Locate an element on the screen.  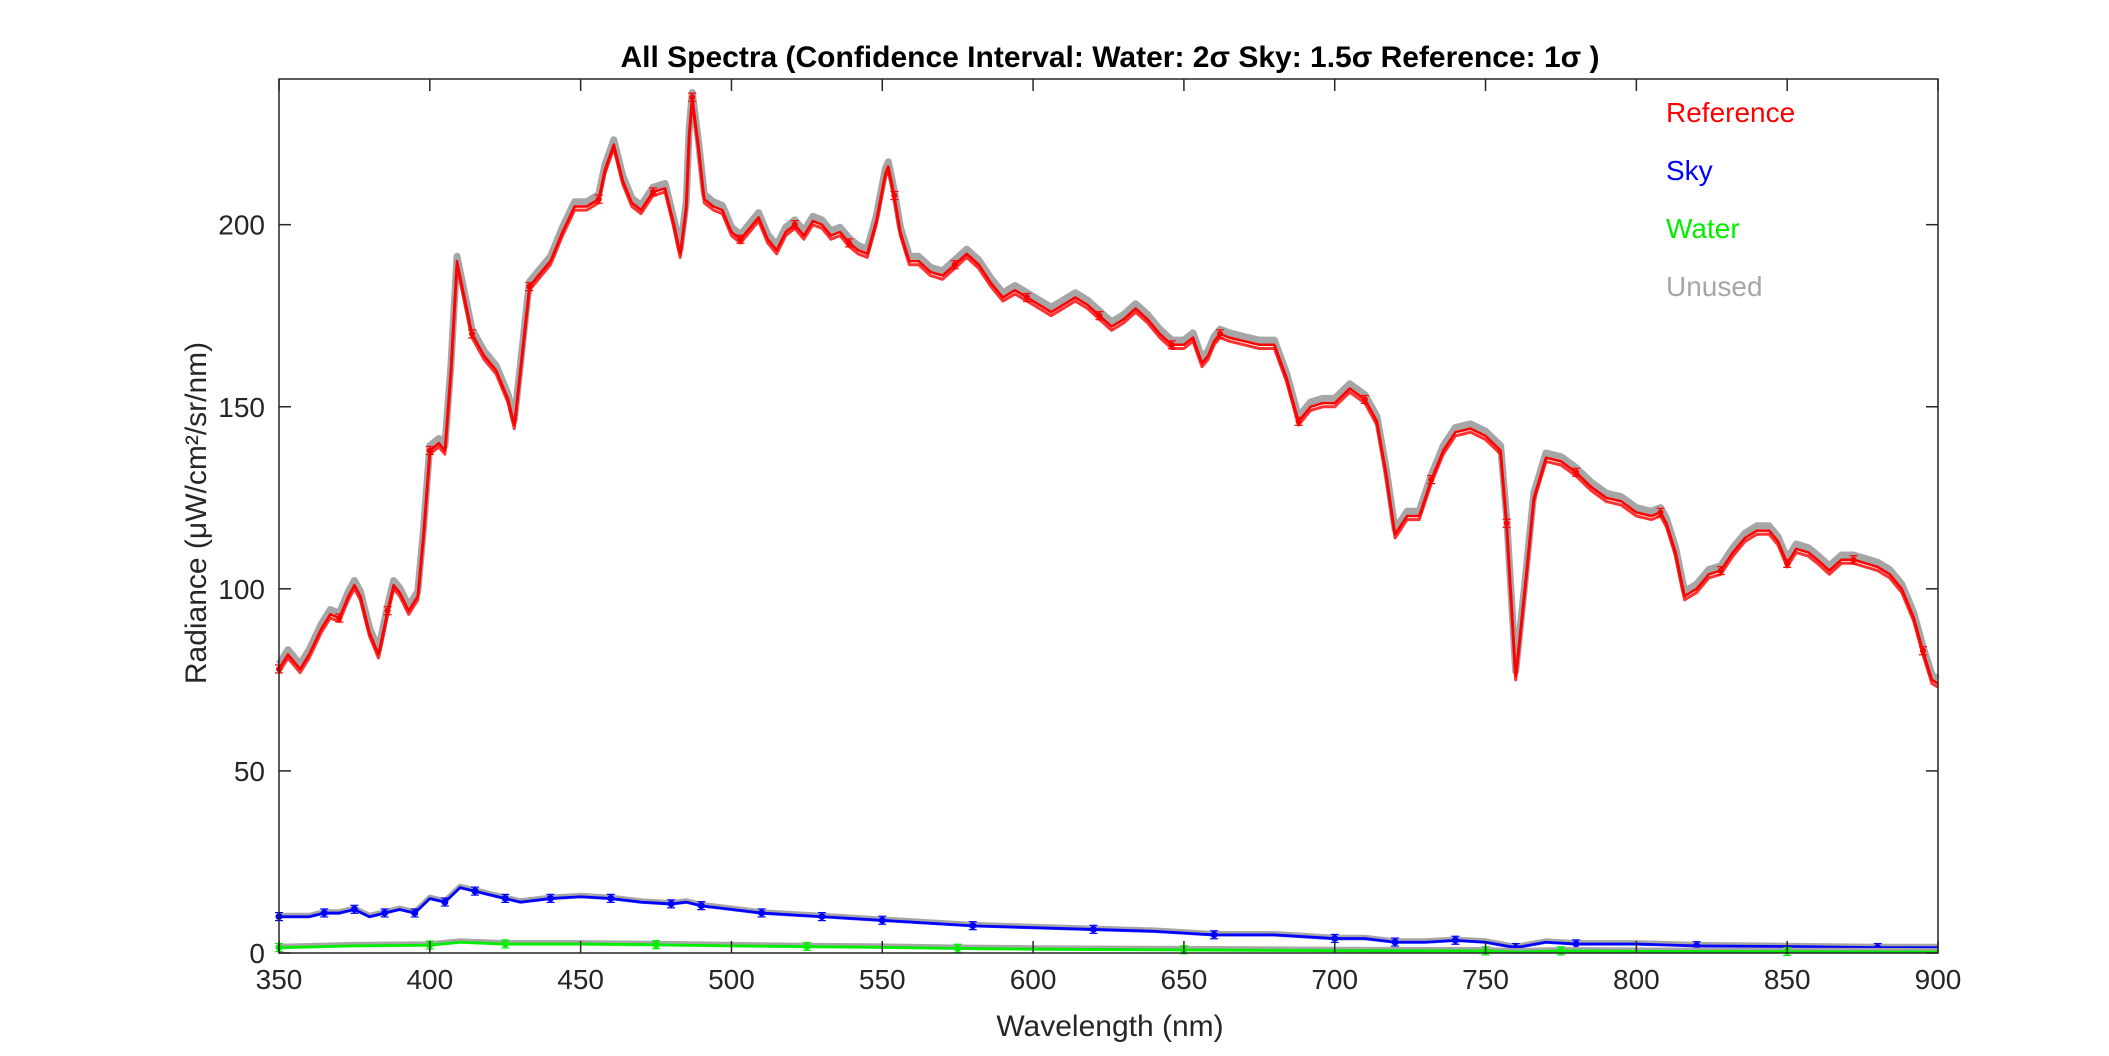
x-tick-label: 850 is located at coordinates (1787, 979).